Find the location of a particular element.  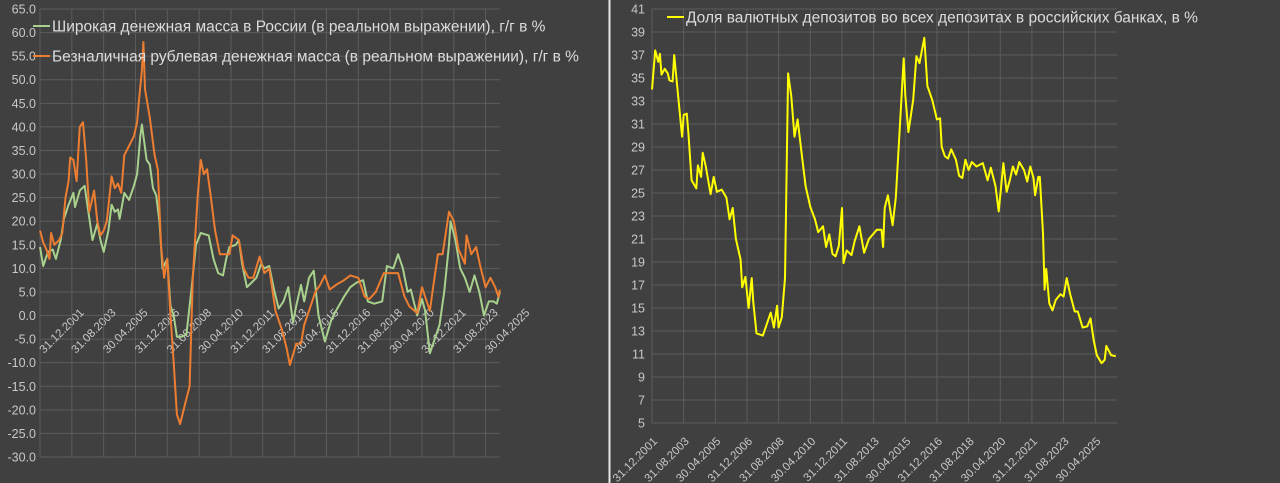

y-tick-label: 0.0 is located at coordinates (27, 316).